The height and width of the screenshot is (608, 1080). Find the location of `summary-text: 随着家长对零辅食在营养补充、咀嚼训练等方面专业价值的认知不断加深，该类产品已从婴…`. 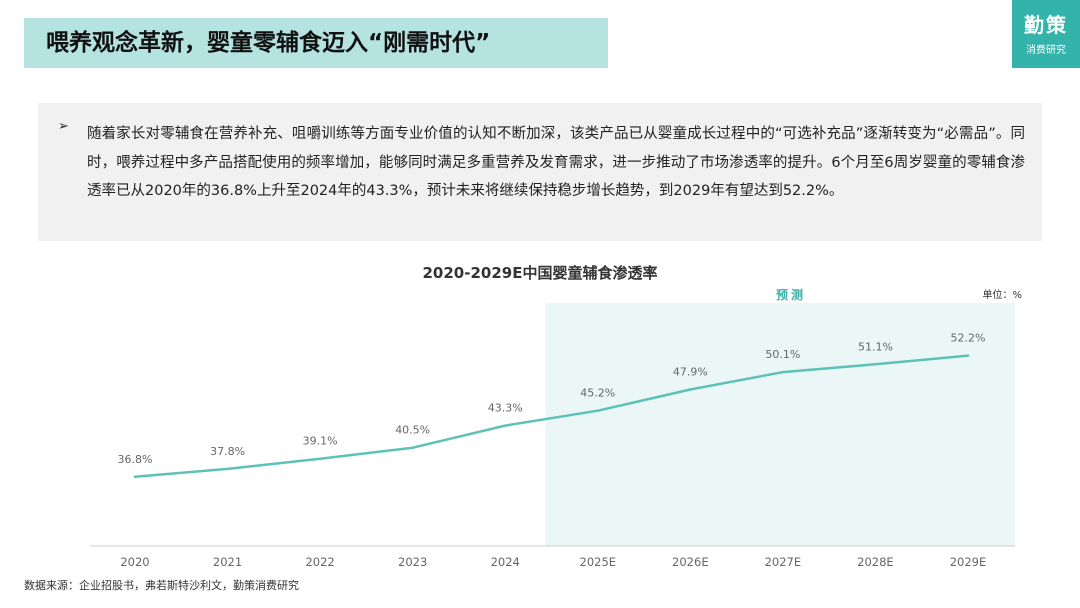

summary-text: 随着家长对零辅食在营养补充、咀嚼训练等方面专业价值的认知不断加深，该类产品已从婴… is located at coordinates (556, 162).